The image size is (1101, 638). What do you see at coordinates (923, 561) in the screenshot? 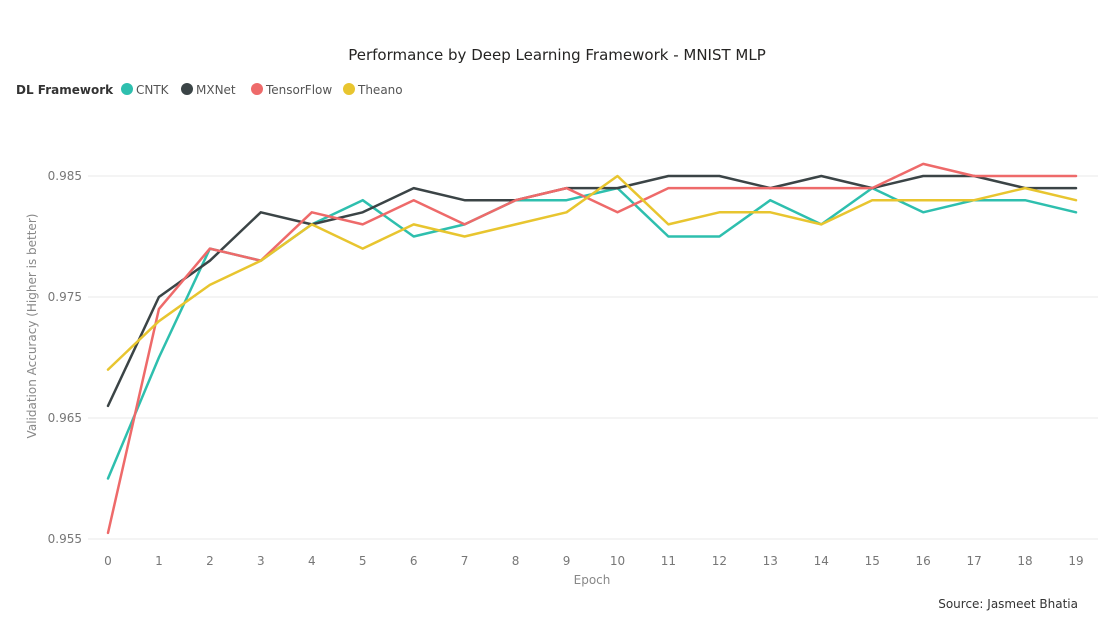
I see `x-tick-label: 16` at bounding box center [923, 561].